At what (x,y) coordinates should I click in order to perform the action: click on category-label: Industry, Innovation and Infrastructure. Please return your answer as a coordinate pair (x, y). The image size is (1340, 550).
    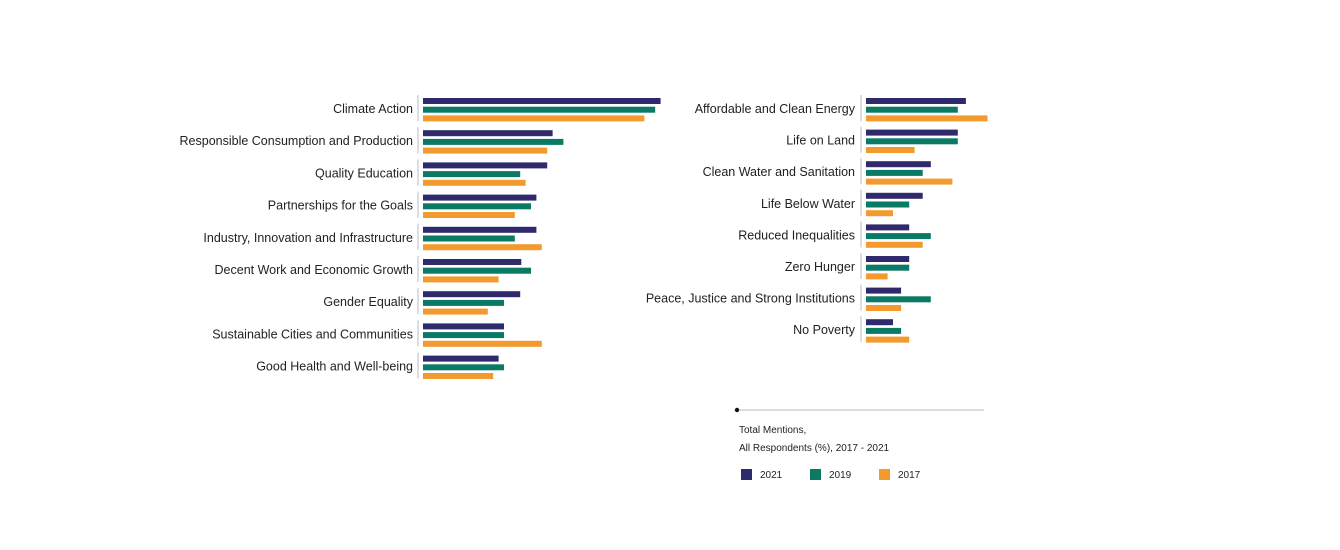
    Looking at the image, I should click on (308, 238).